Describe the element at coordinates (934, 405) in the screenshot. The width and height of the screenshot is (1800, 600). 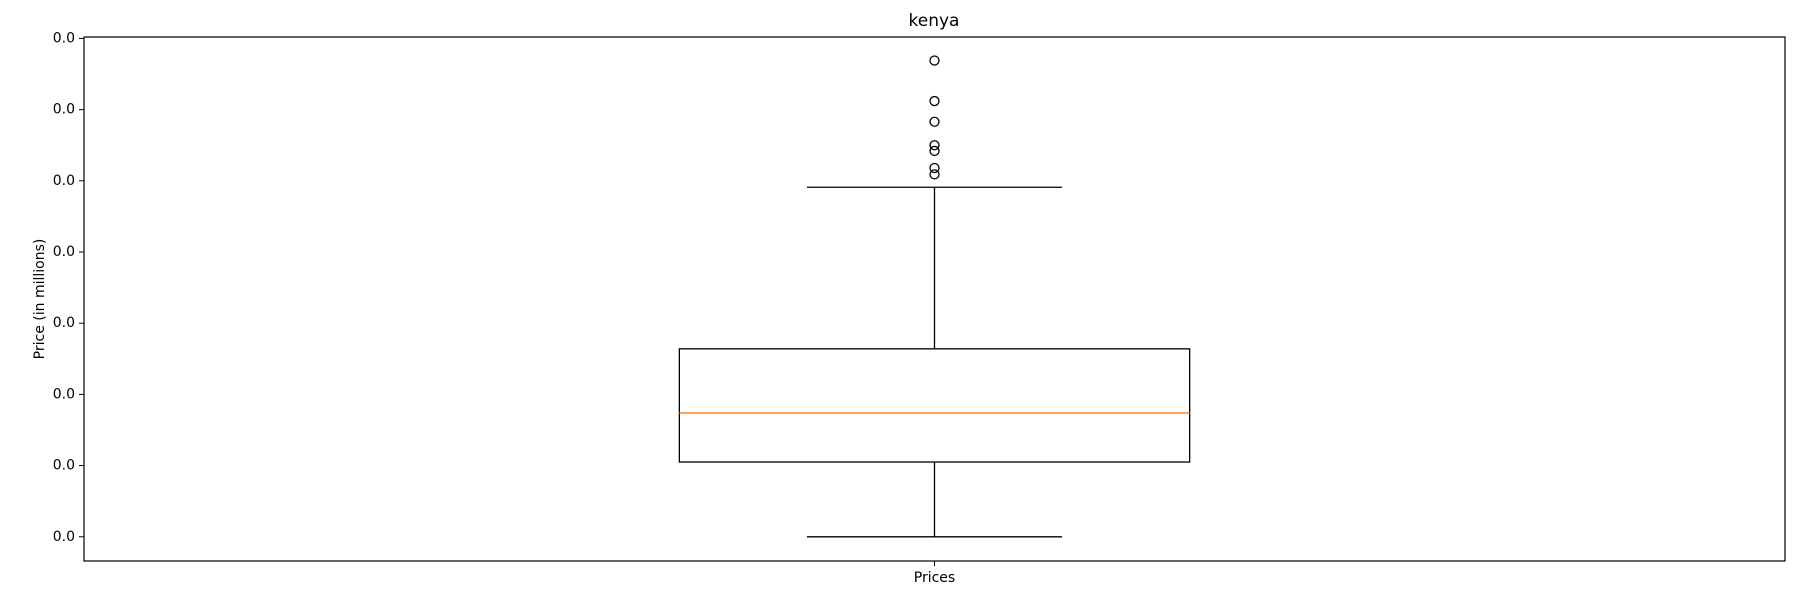
I see `box` at that location.